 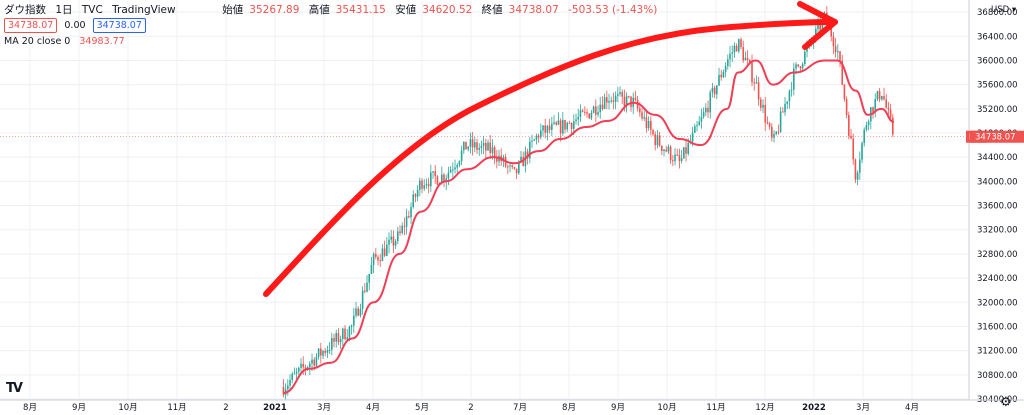 What do you see at coordinates (997, 182) in the screenshot?
I see `y-tick-label: 34000.00` at bounding box center [997, 182].